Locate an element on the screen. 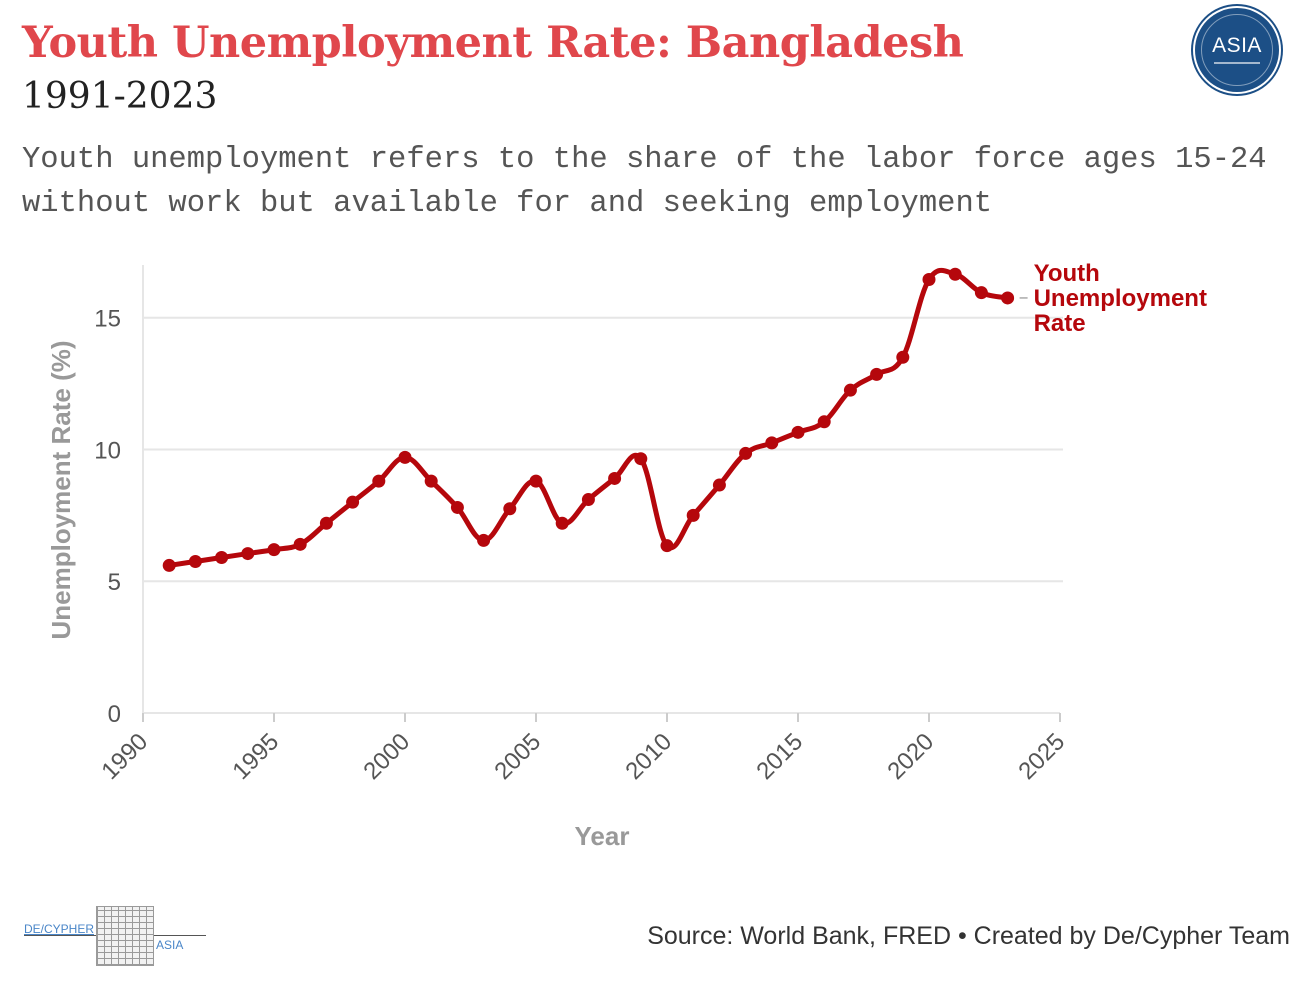 The image size is (1312, 1000). x-tick-label: 2005 is located at coordinates (517, 756).